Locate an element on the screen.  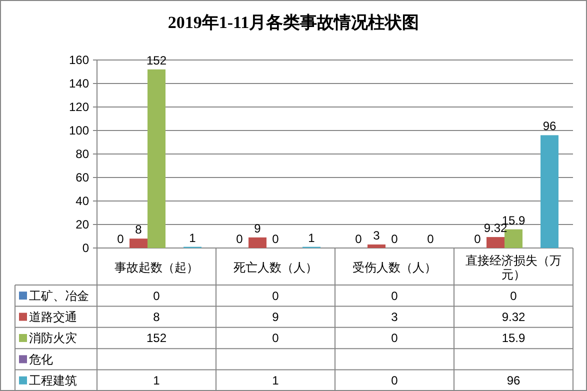
y-tick-label: 80 is located at coordinates (83, 154).